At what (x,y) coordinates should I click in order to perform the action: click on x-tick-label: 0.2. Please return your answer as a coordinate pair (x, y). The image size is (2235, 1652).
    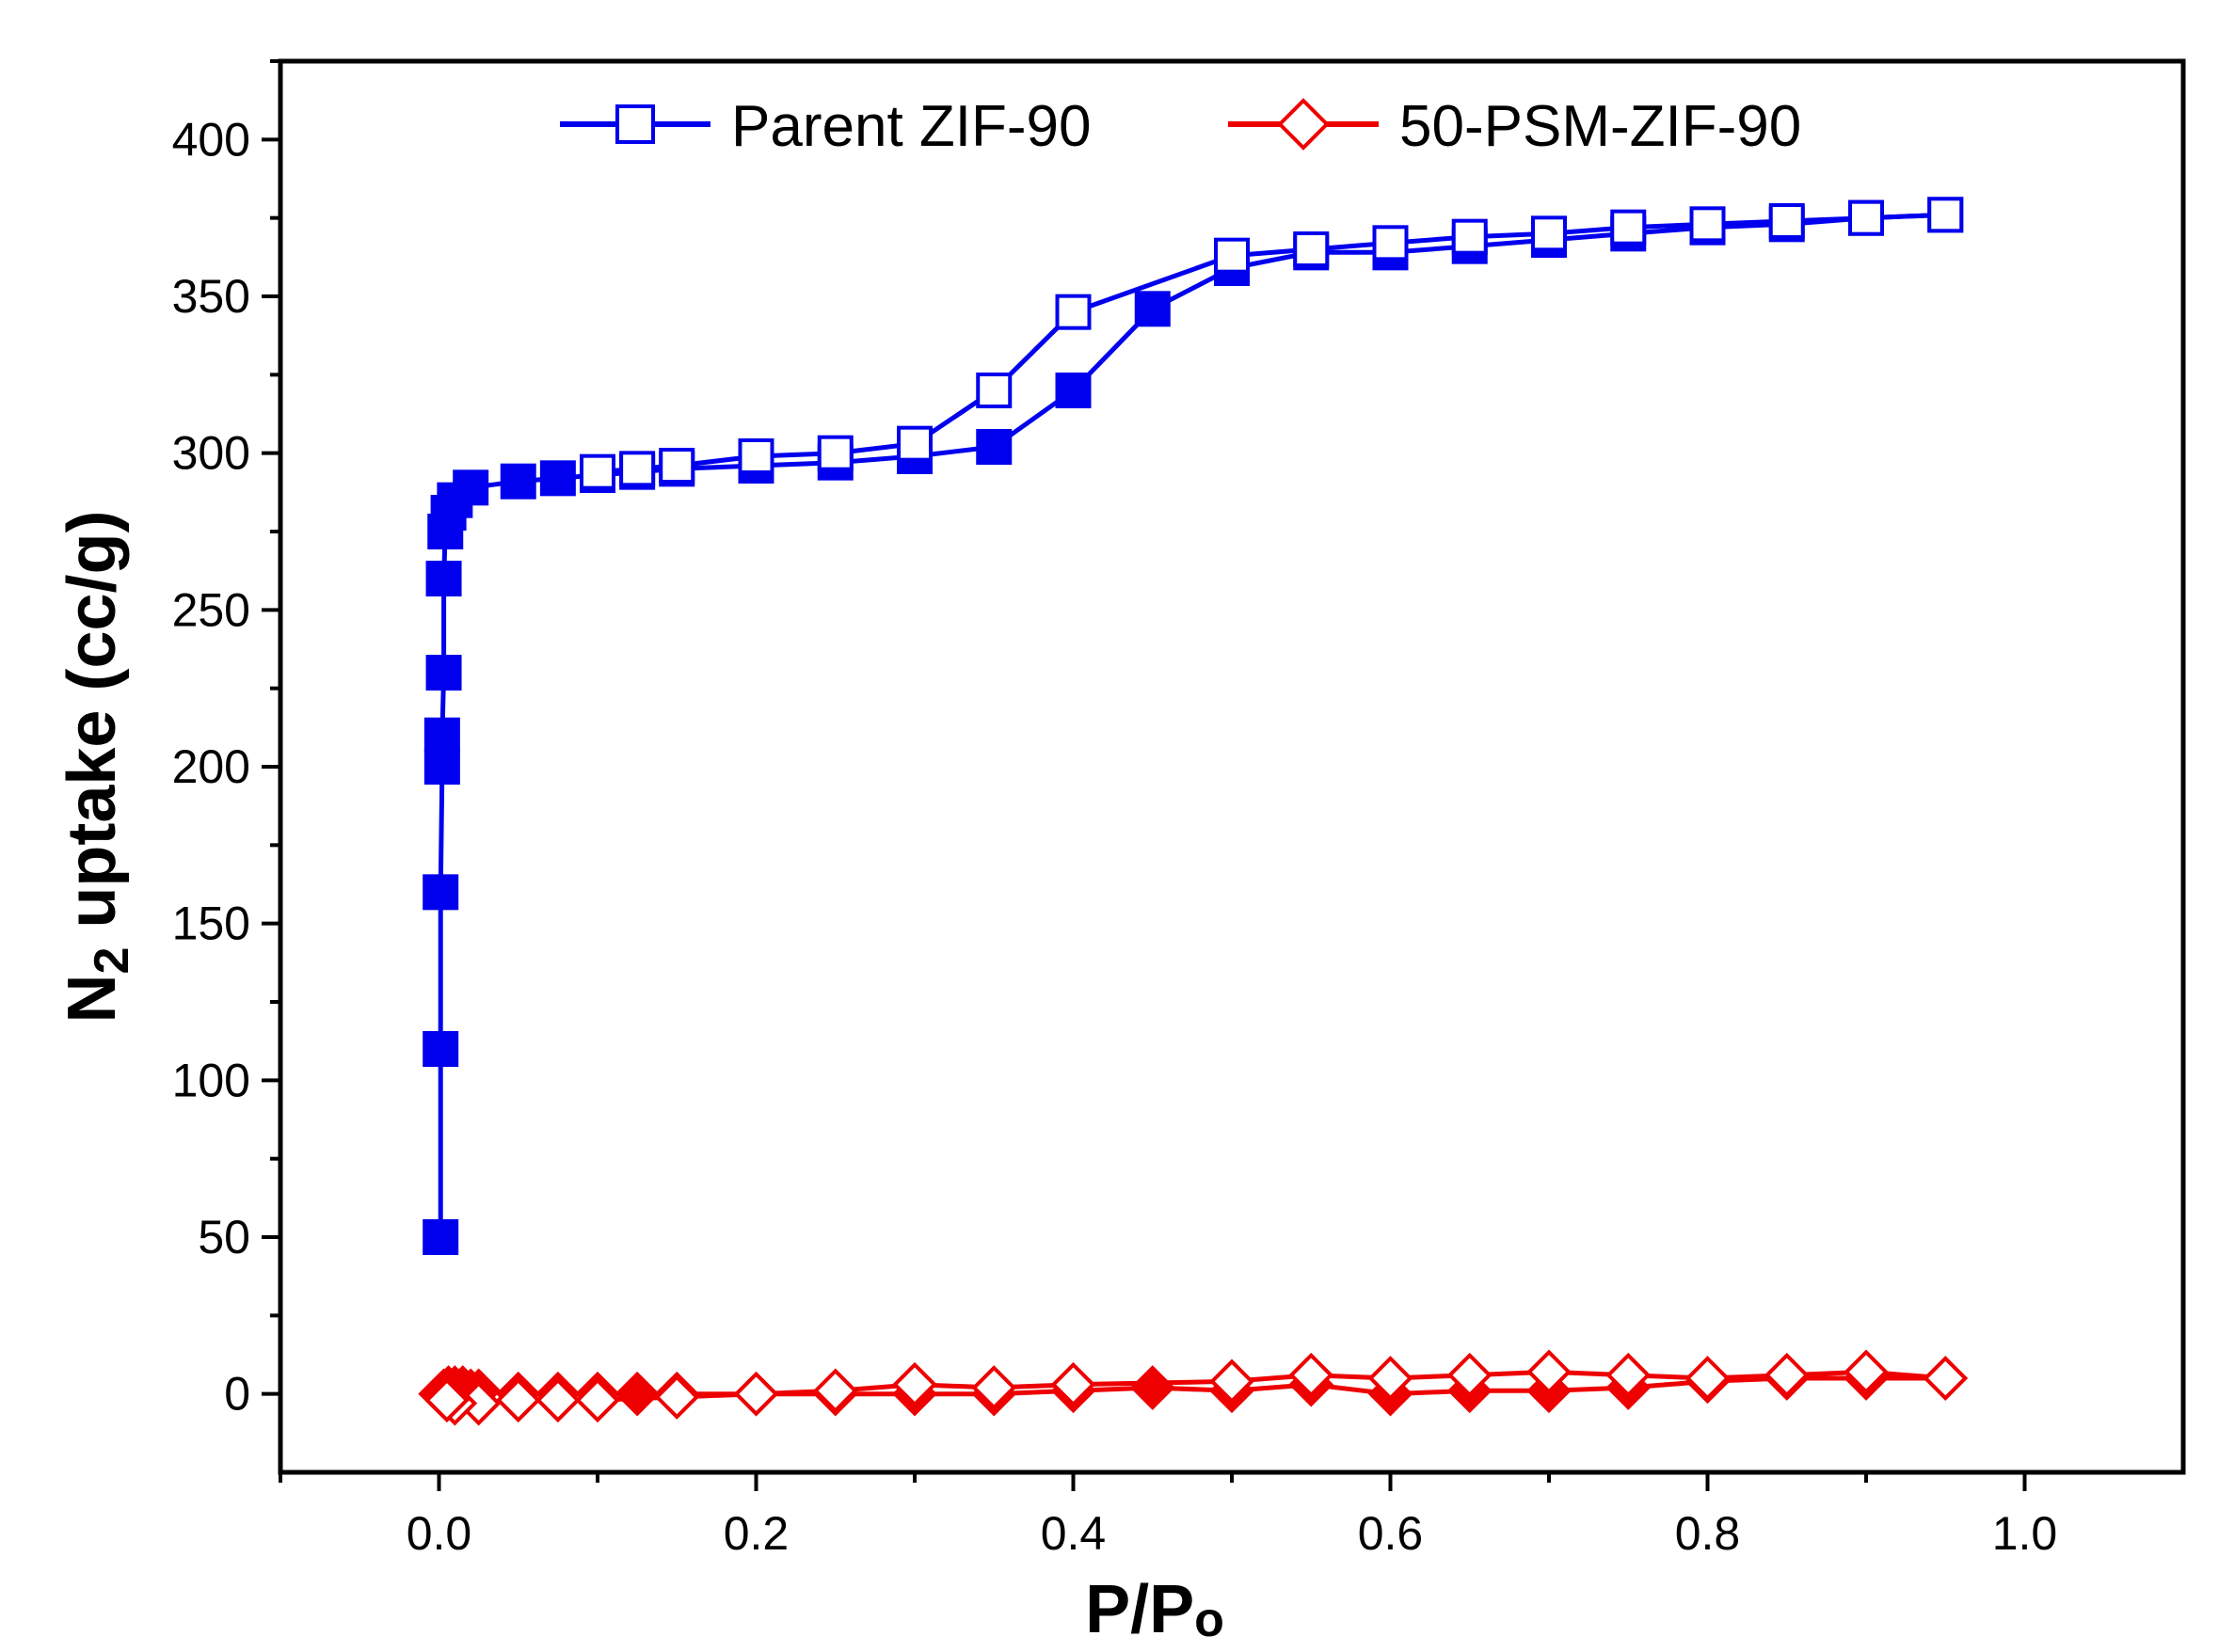
    Looking at the image, I should click on (757, 1533).